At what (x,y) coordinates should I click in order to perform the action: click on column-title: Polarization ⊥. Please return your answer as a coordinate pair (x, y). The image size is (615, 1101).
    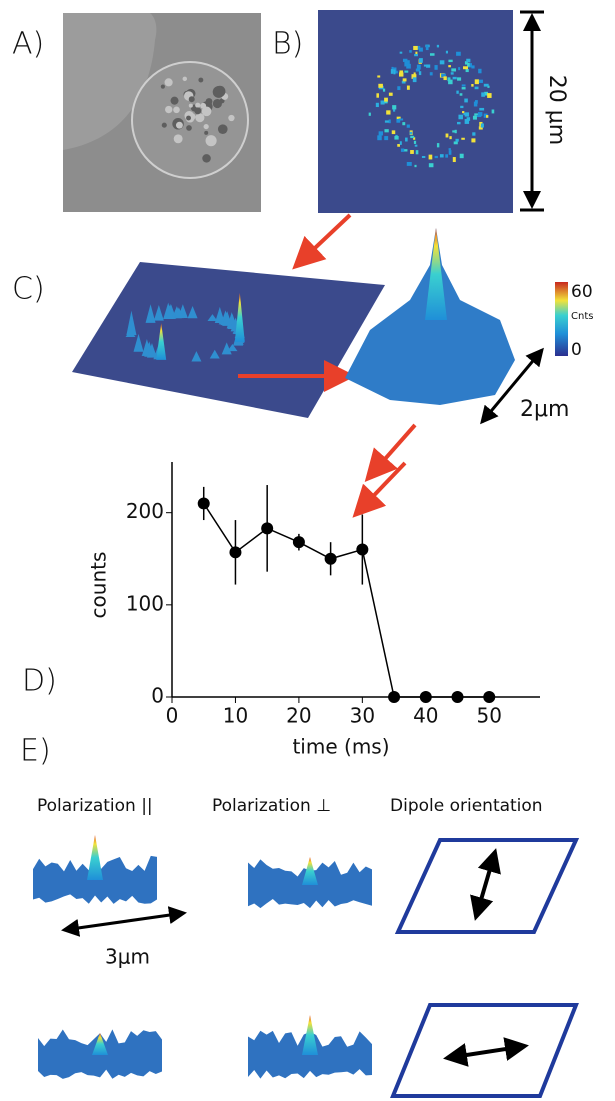
    Looking at the image, I should click on (271, 806).